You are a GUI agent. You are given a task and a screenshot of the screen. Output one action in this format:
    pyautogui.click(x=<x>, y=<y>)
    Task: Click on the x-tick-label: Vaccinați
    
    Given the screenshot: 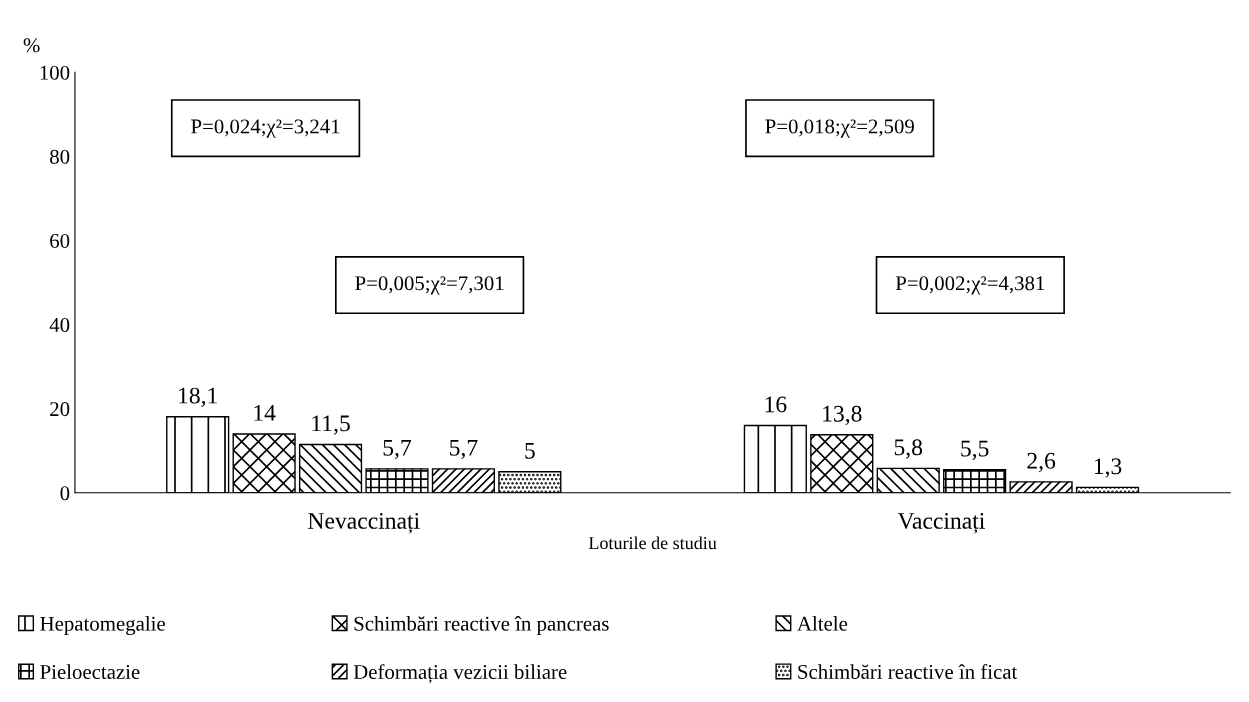 What is the action you would take?
    pyautogui.click(x=941, y=523)
    